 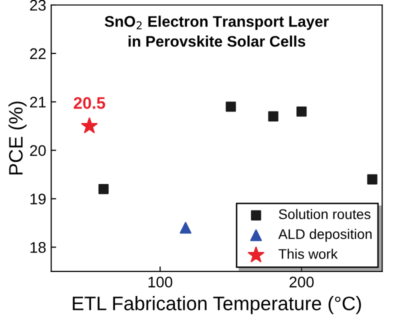 I want to click on y-tick-label: 20, so click(x=38, y=150).